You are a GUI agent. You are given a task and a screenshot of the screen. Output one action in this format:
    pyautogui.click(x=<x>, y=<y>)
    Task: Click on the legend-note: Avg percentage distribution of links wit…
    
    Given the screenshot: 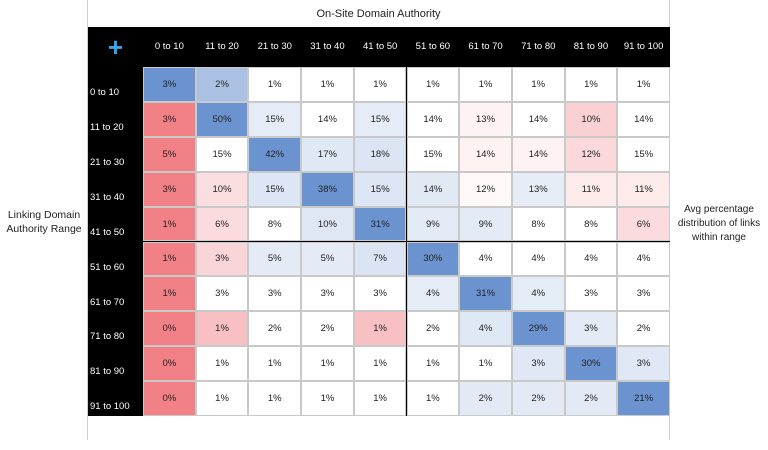 What is the action you would take?
    pyautogui.click(x=719, y=223)
    